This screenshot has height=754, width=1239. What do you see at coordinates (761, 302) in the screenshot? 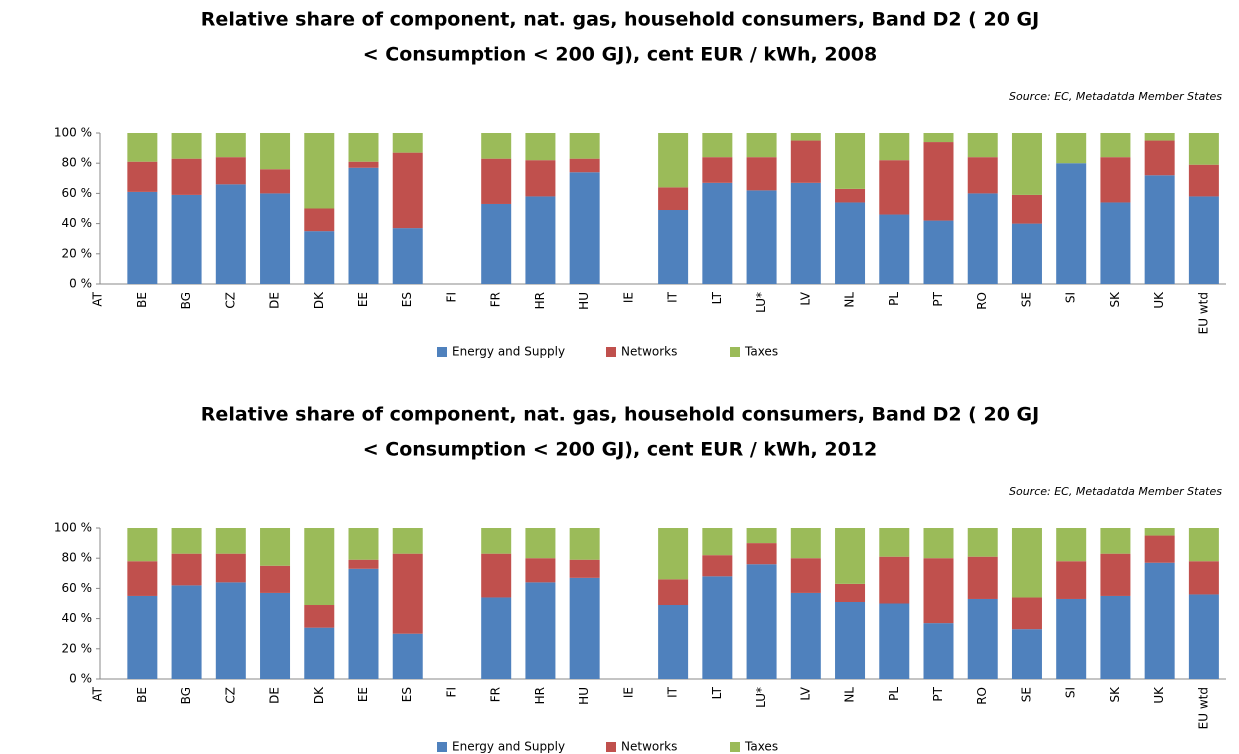
I see `x-tick-label: LU*` at bounding box center [761, 302].